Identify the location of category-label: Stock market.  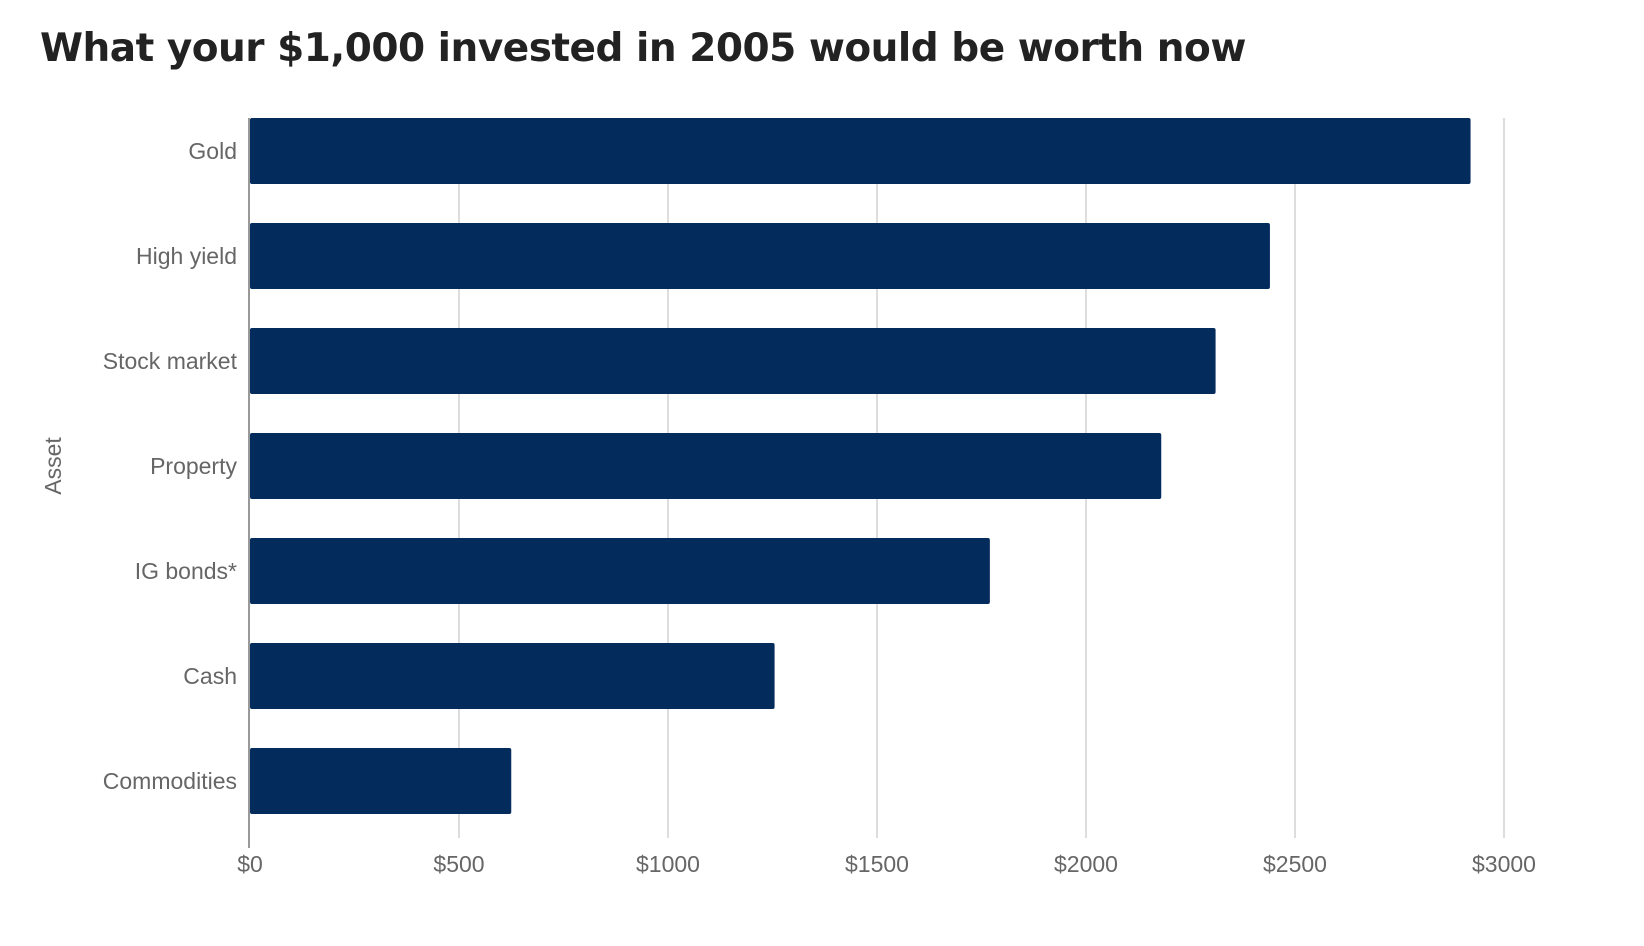
(170, 361).